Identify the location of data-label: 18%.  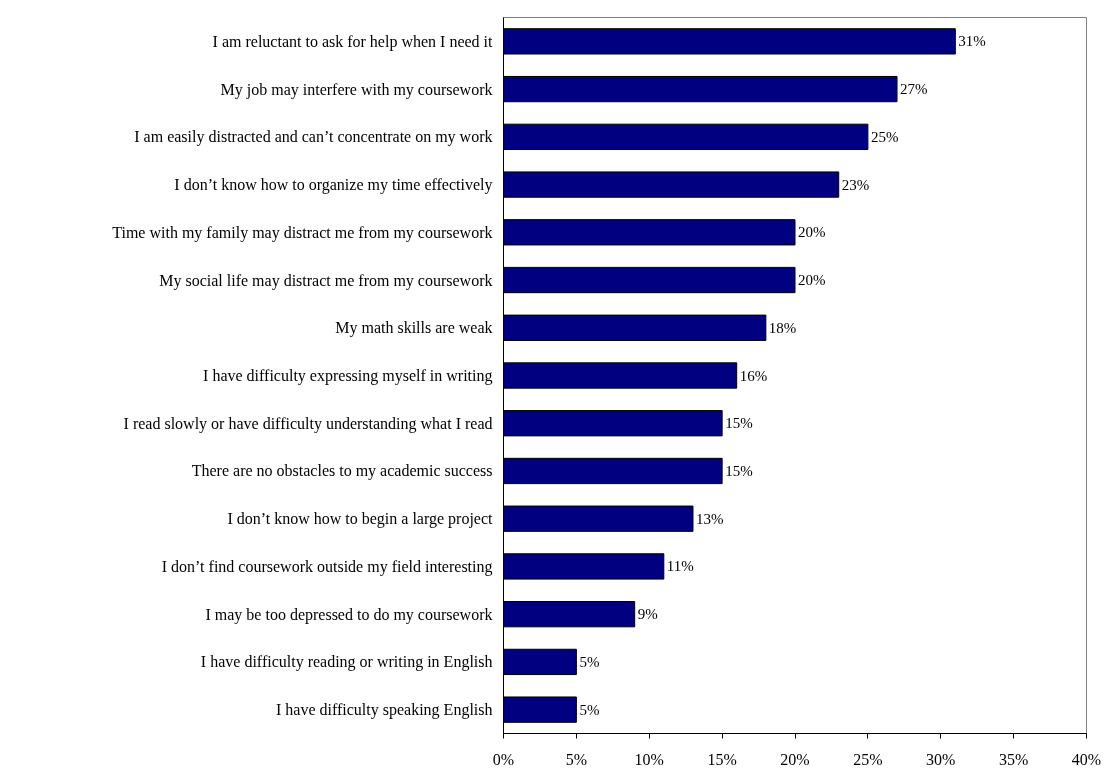
(782, 327).